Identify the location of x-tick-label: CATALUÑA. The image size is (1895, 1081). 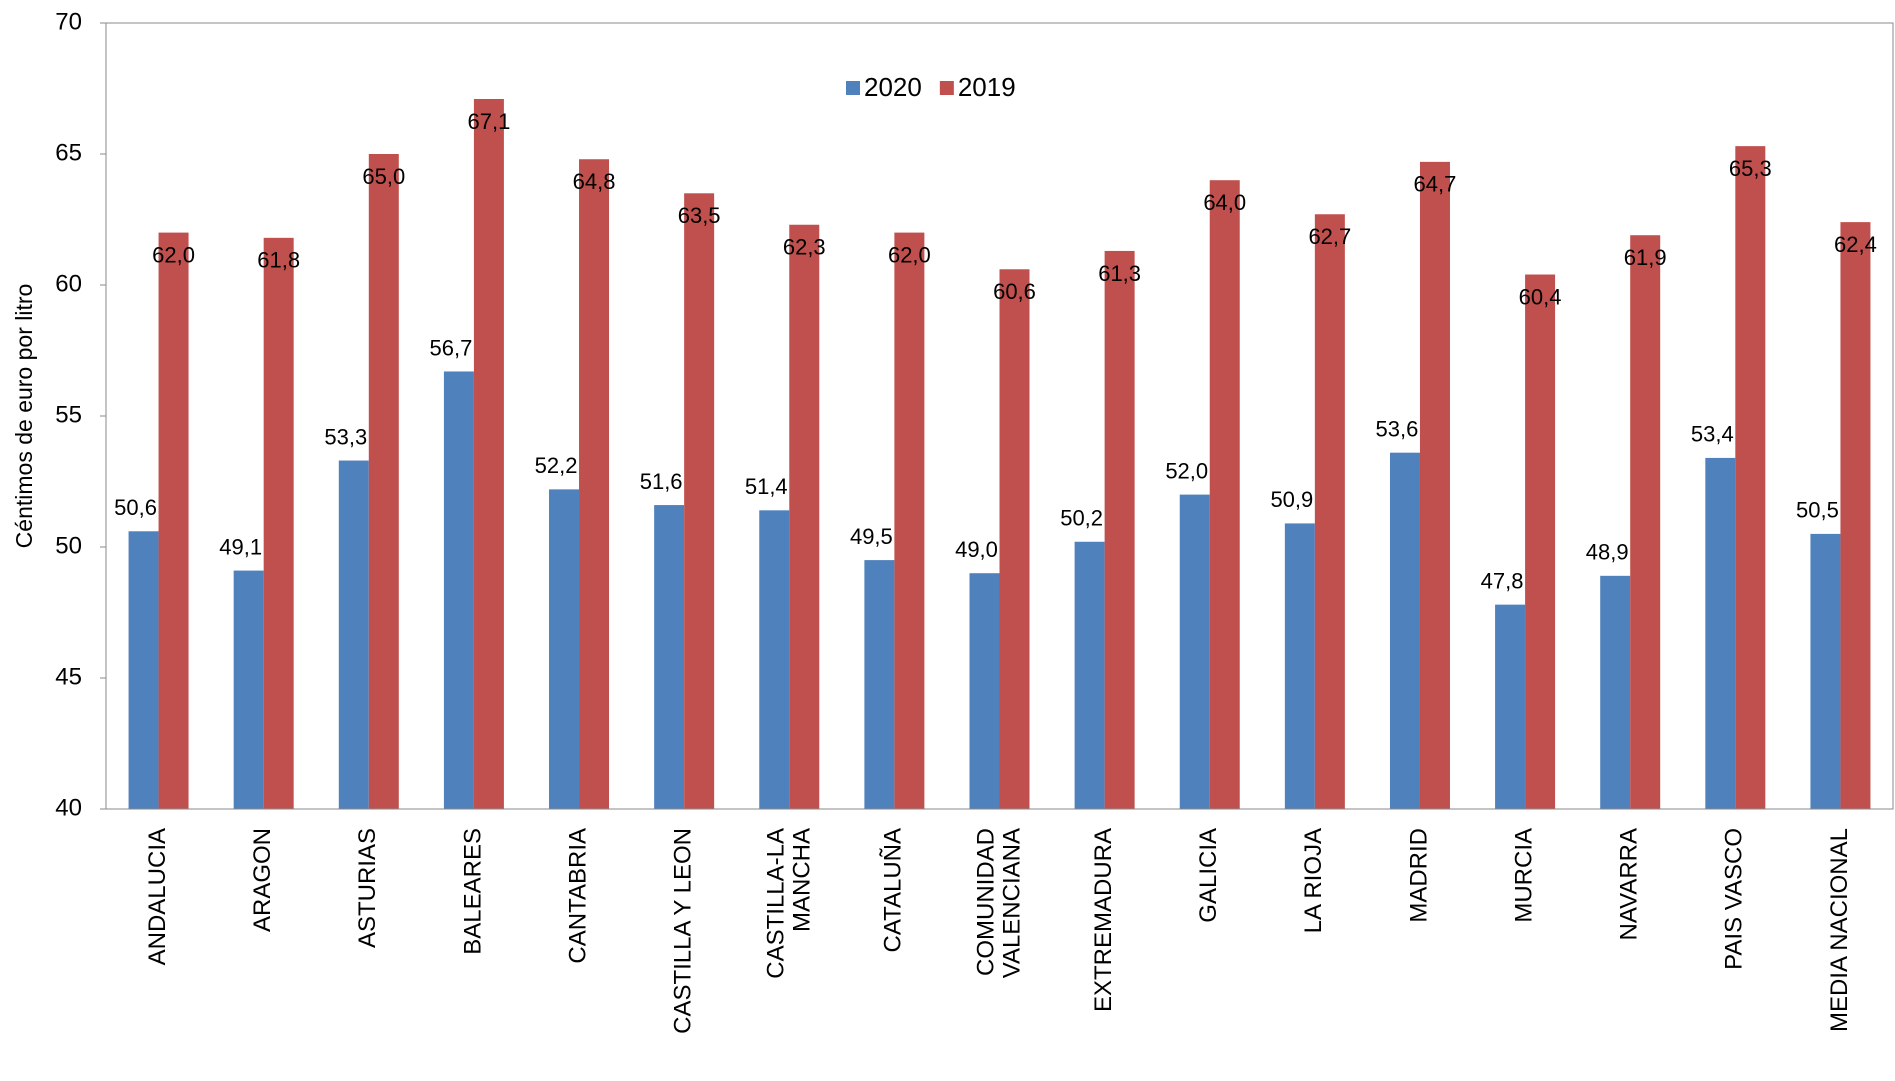
(893, 890).